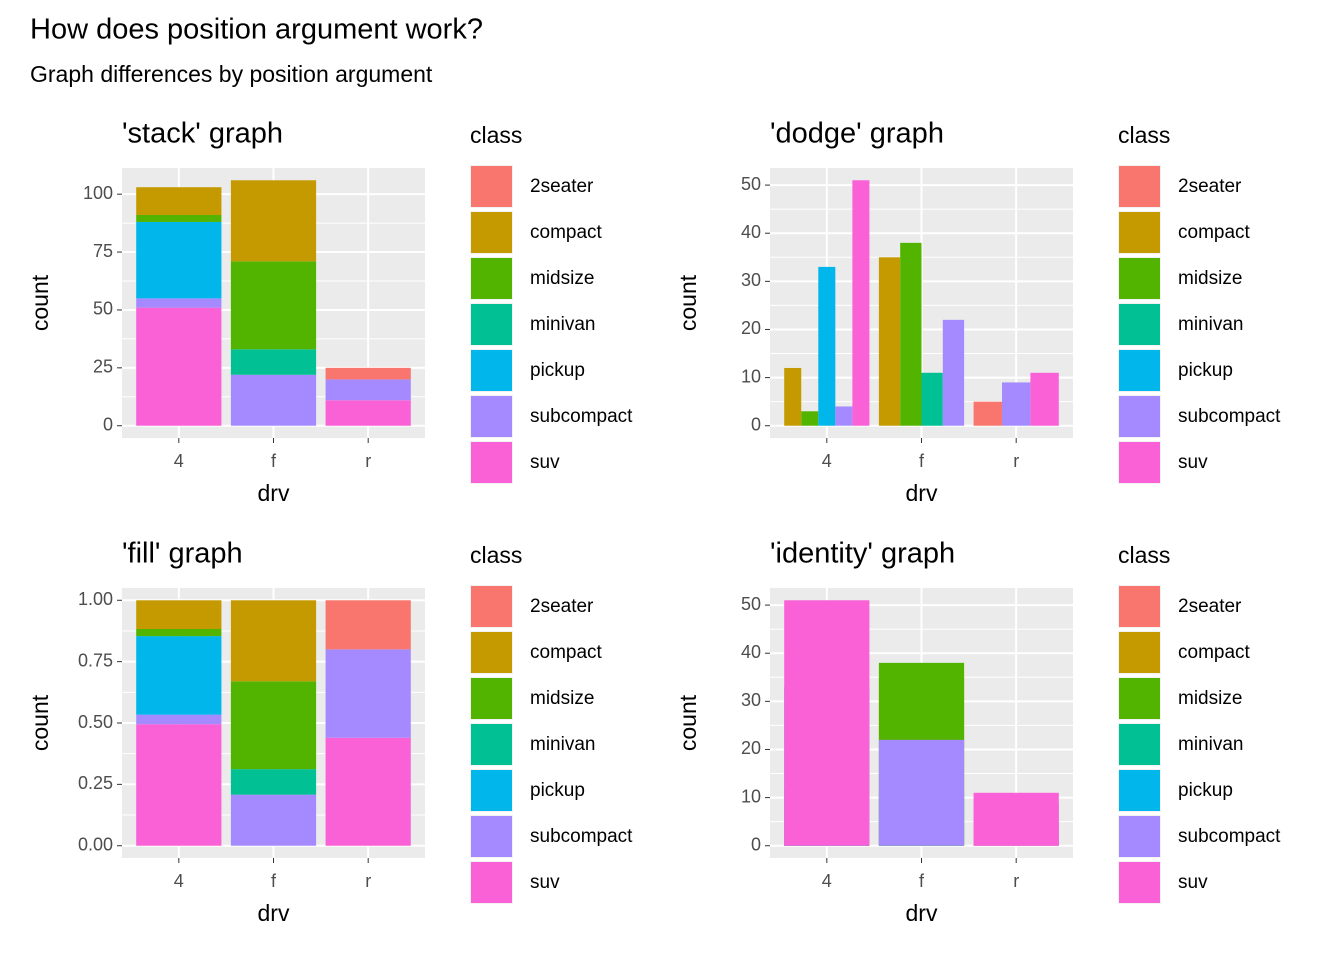 The height and width of the screenshot is (960, 1344). Describe the element at coordinates (95, 844) in the screenshot. I see `y-tick-label: 0.00` at that location.